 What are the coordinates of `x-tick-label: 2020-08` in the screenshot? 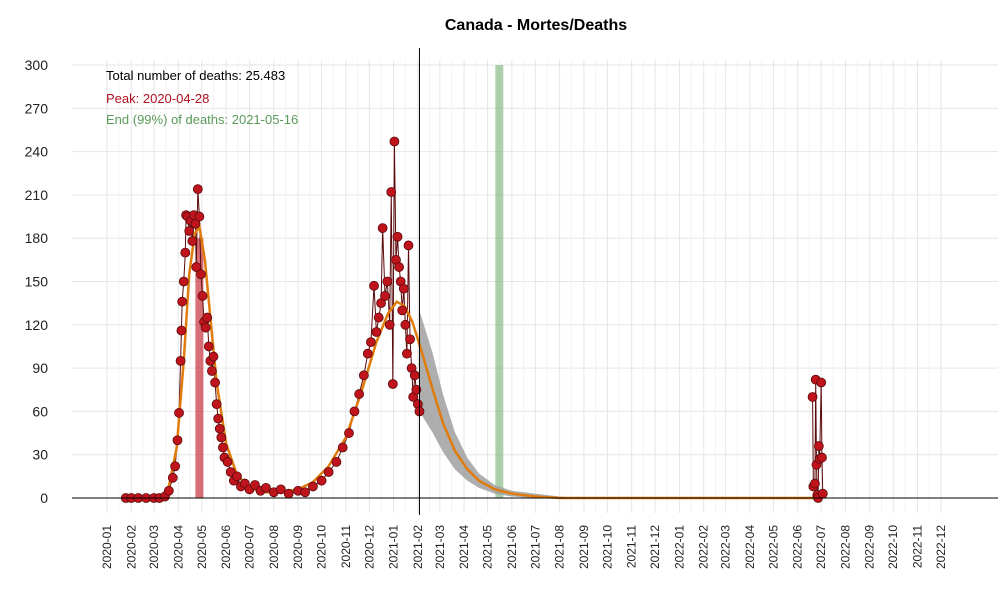 It's located at (274, 547).